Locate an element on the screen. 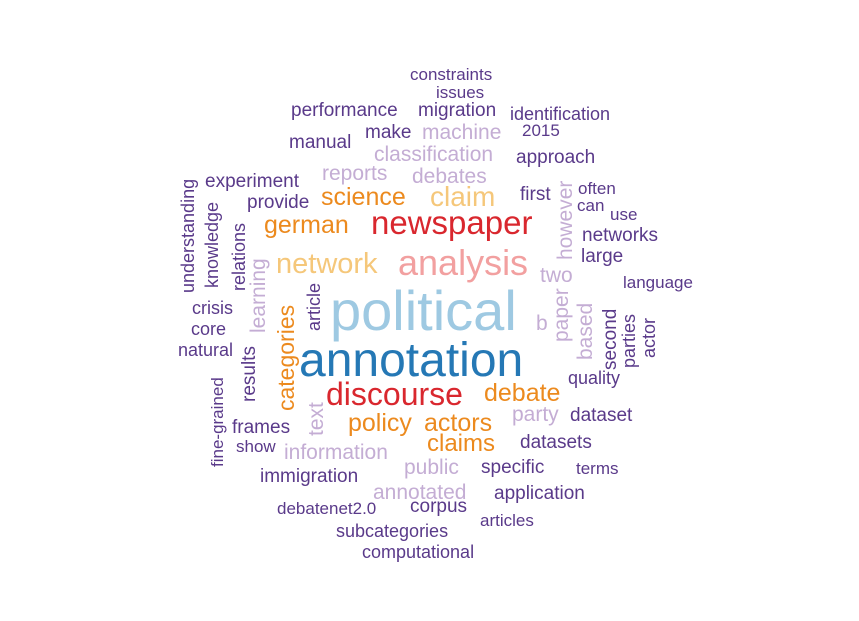 This screenshot has width=859, height=621. word-fine-grained: fine-grained is located at coordinates (217, 422).